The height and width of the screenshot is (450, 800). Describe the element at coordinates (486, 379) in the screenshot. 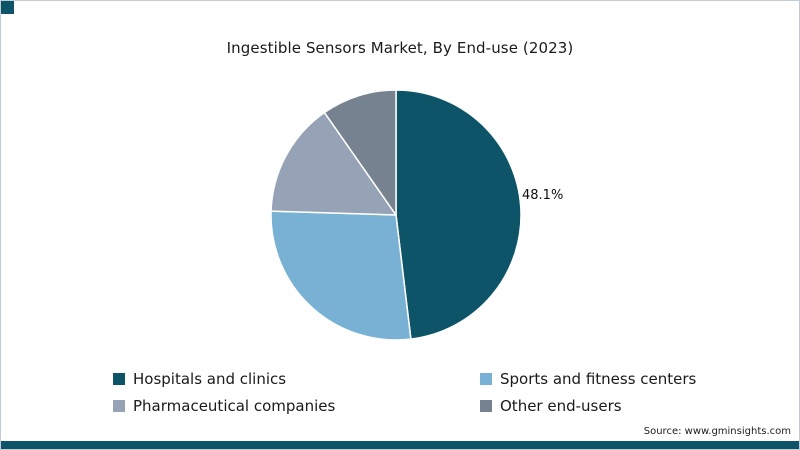

I see `legend-swatch-sports` at that location.